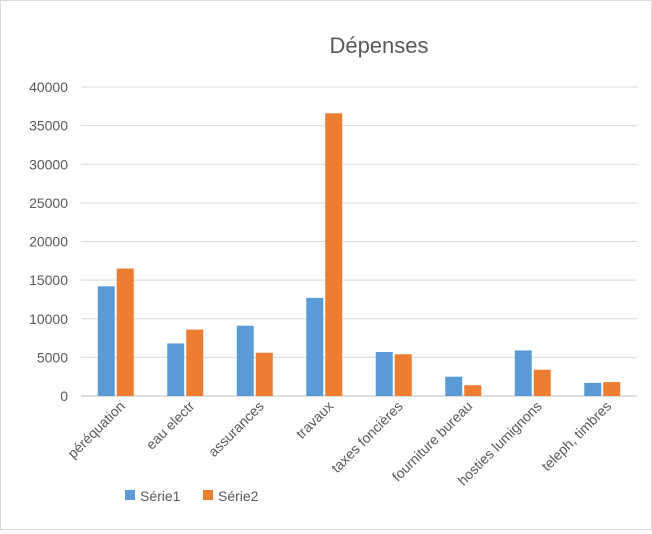 This screenshot has height=534, width=652. What do you see at coordinates (48, 126) in the screenshot?
I see `y-tick-label: 35000` at bounding box center [48, 126].